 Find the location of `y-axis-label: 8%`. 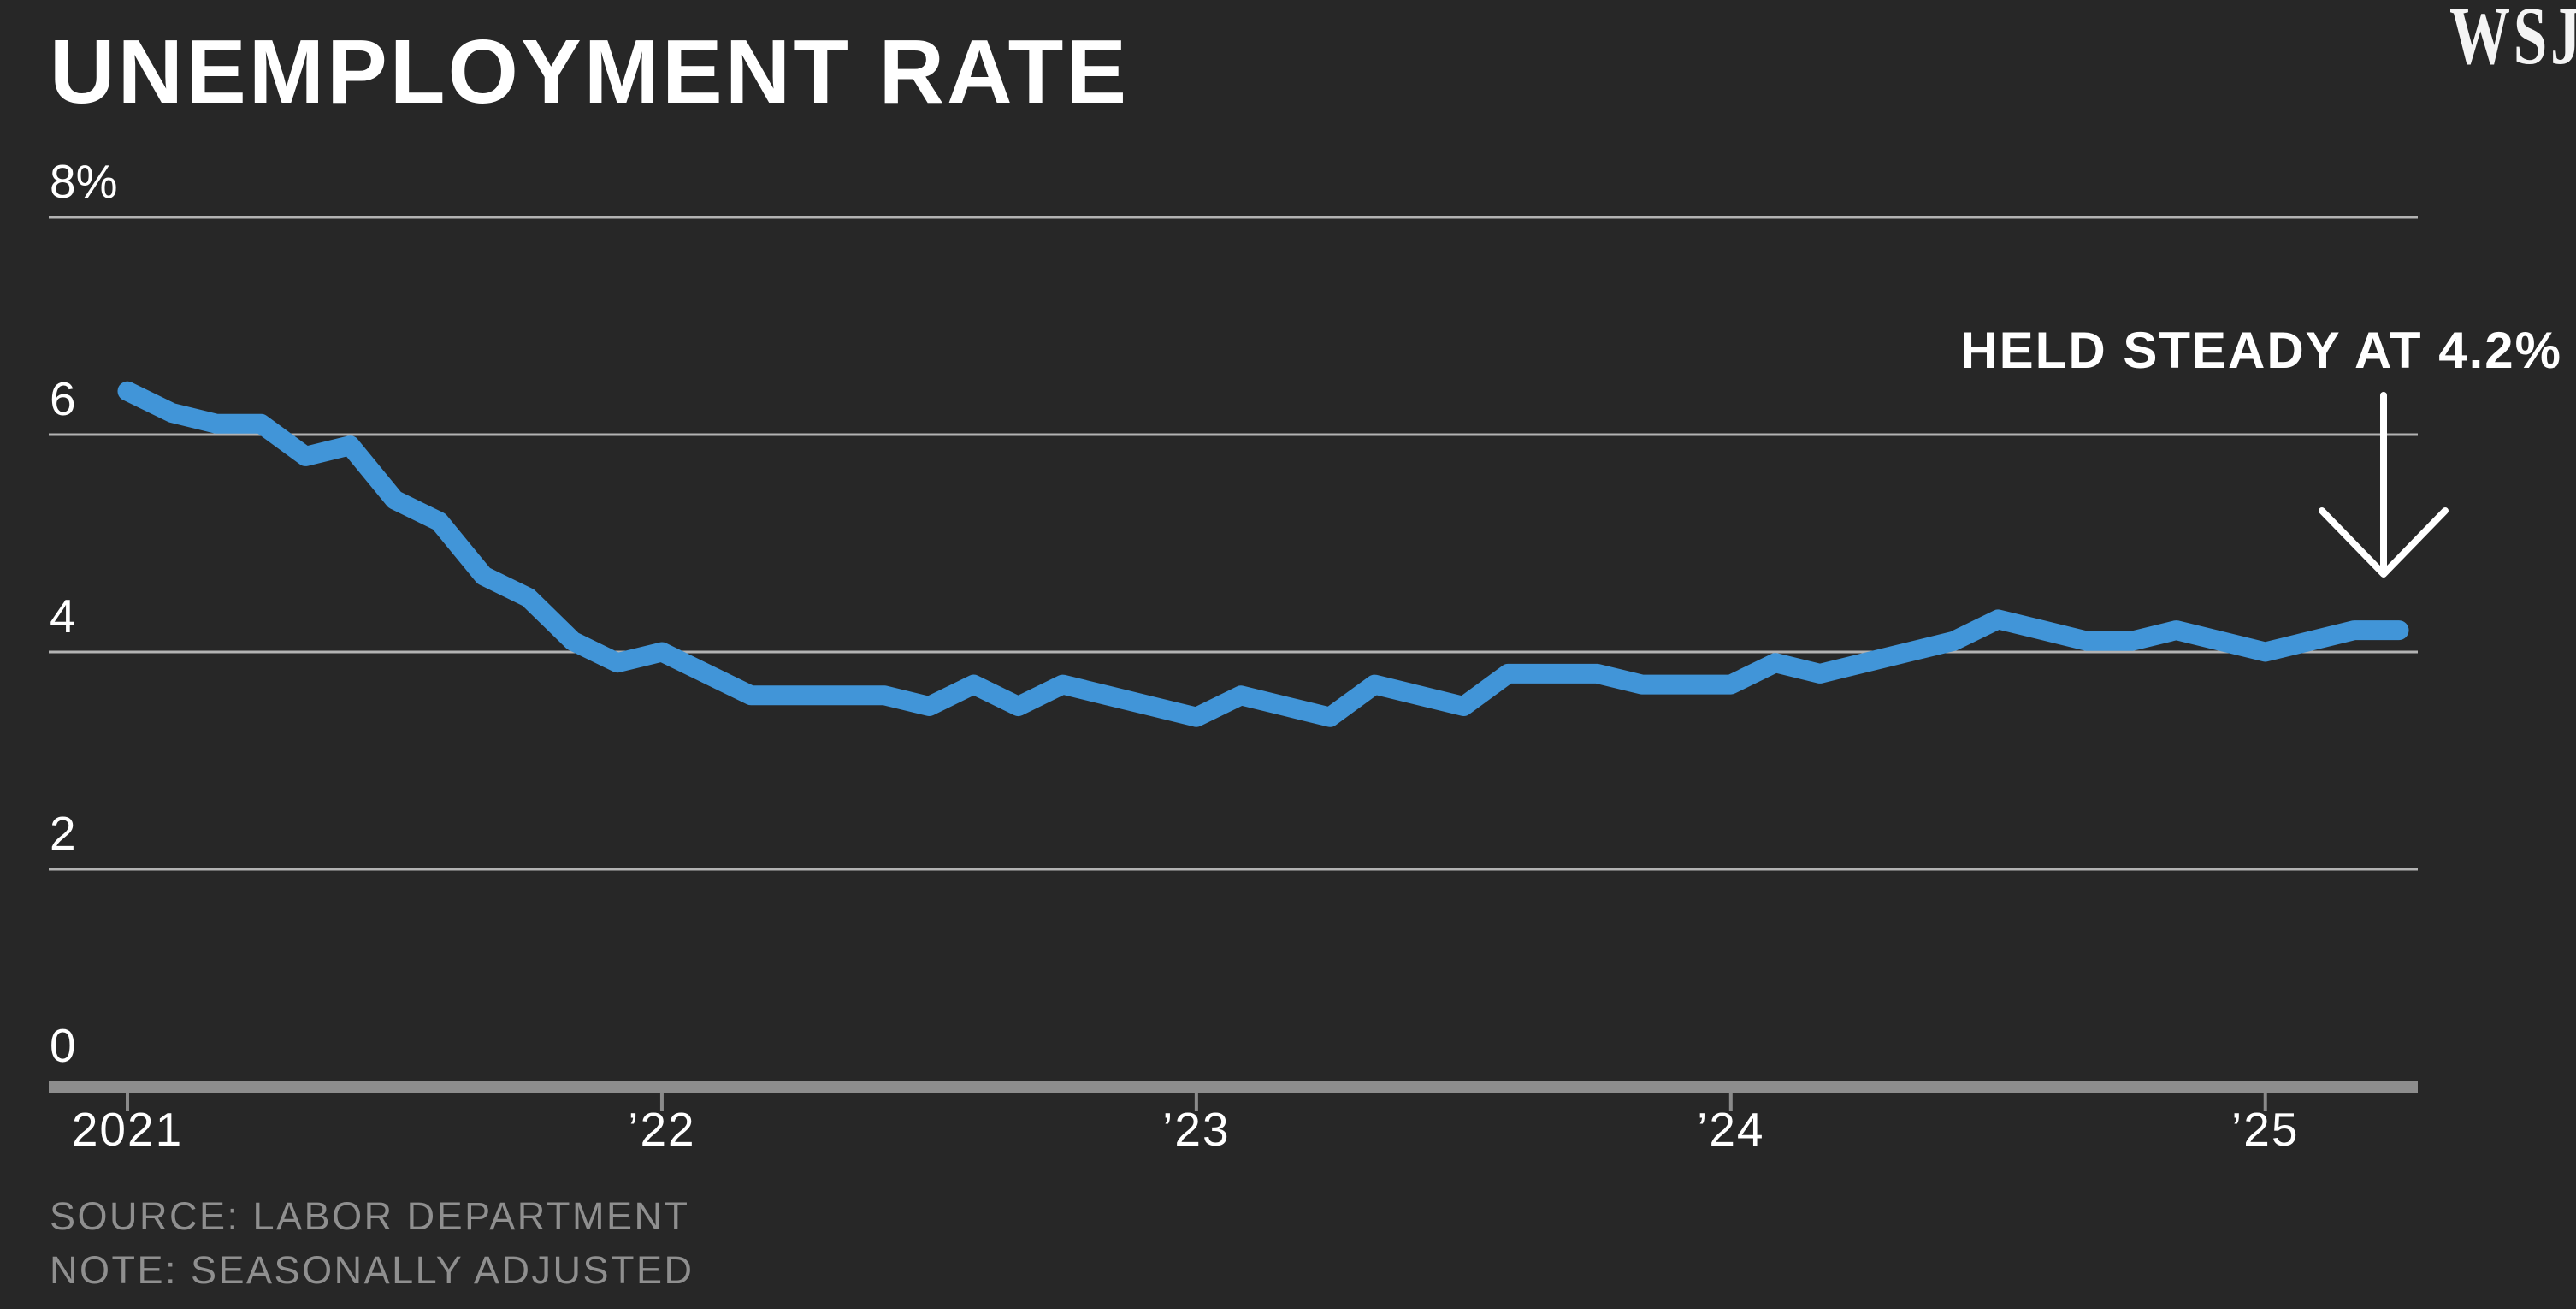

y-axis-label: 8% is located at coordinates (84, 181).